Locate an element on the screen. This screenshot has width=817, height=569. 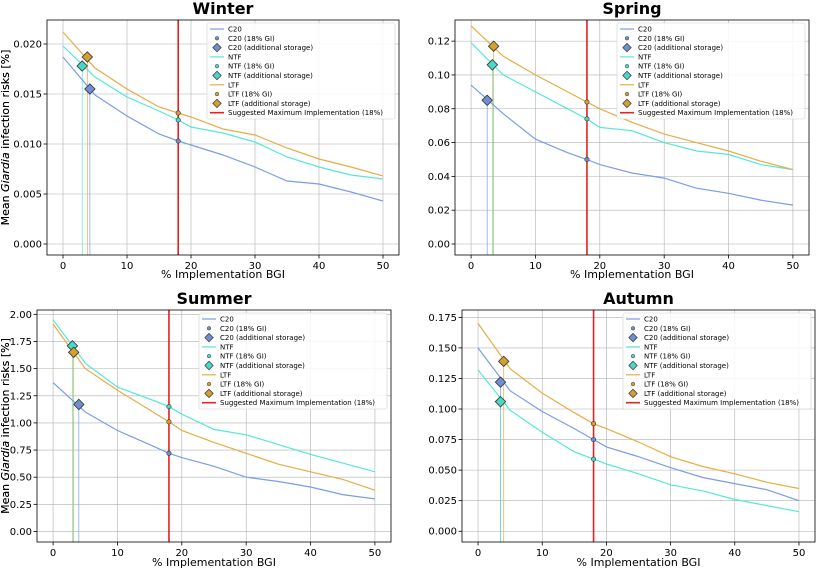
legend-label: LTF (18% GI) is located at coordinates (250, 95).